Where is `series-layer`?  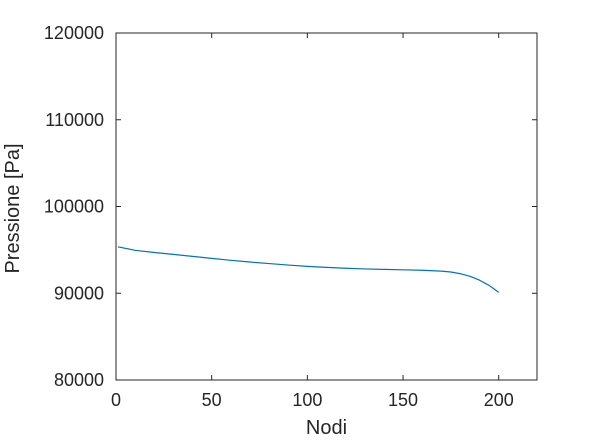 series-layer is located at coordinates (308, 269).